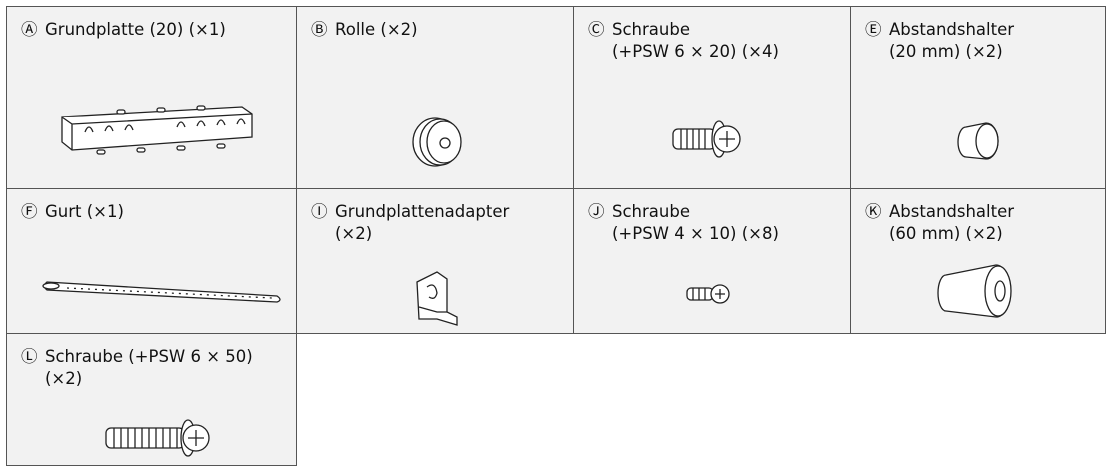  What do you see at coordinates (712, 97) in the screenshot?
I see `part-cell: Ⓒ Schraube (+PSW 6 × 20) (×4)` at bounding box center [712, 97].